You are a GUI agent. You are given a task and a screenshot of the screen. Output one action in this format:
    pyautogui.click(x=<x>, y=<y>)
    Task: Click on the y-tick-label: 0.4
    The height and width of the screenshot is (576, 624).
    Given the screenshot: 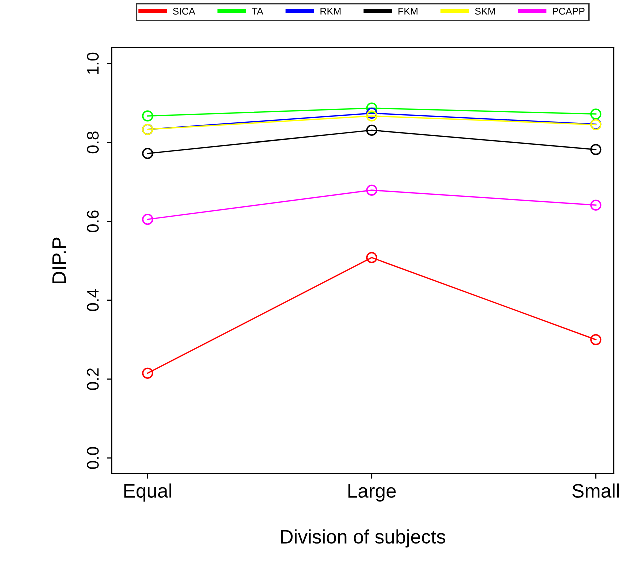 What is the action you would take?
    pyautogui.click(x=93, y=300)
    